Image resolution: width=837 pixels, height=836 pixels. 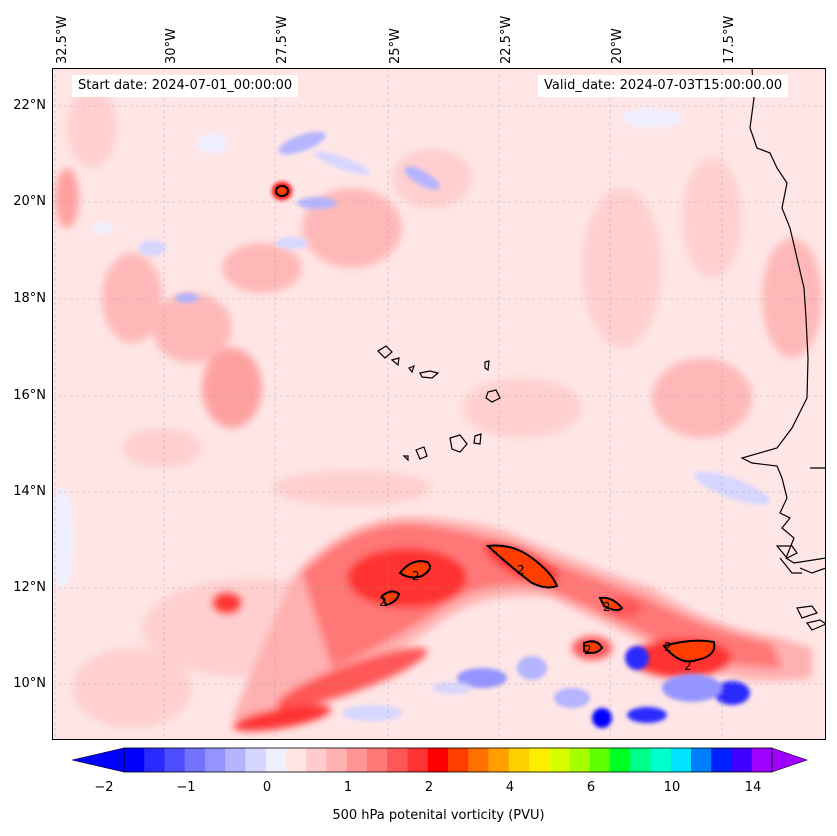 I want to click on pv-negative-patches-south, so click(x=546, y=687).